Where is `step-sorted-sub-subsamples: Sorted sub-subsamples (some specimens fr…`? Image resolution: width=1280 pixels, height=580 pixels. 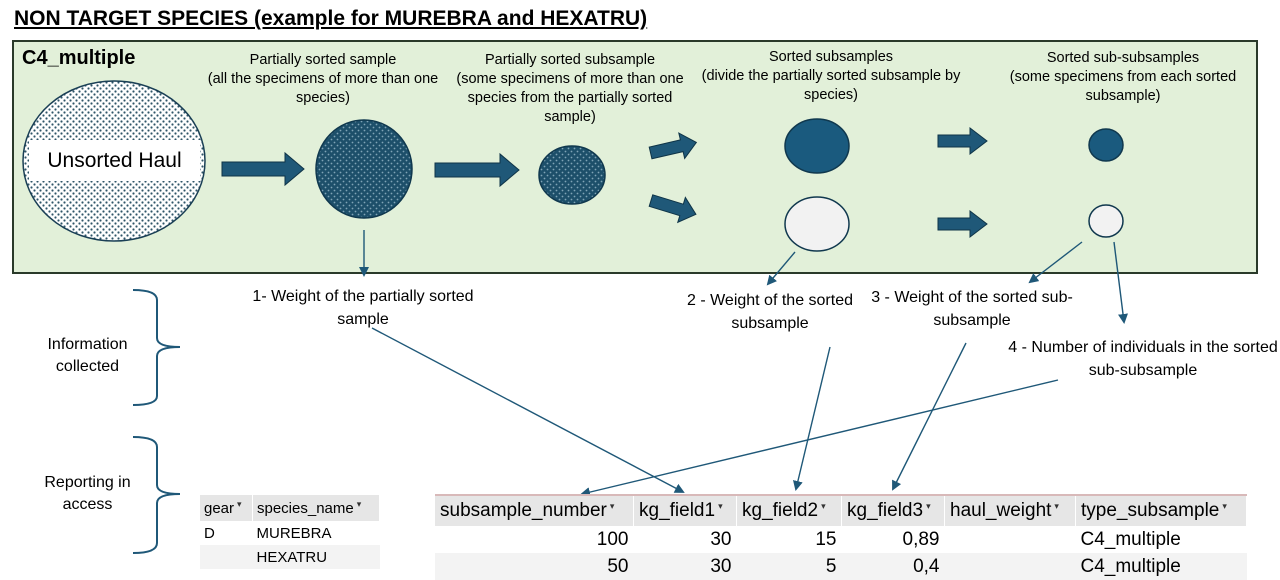
step-sorted-sub-subsamples: Sorted sub-subsamples (some specimens fr… is located at coordinates (1123, 77).